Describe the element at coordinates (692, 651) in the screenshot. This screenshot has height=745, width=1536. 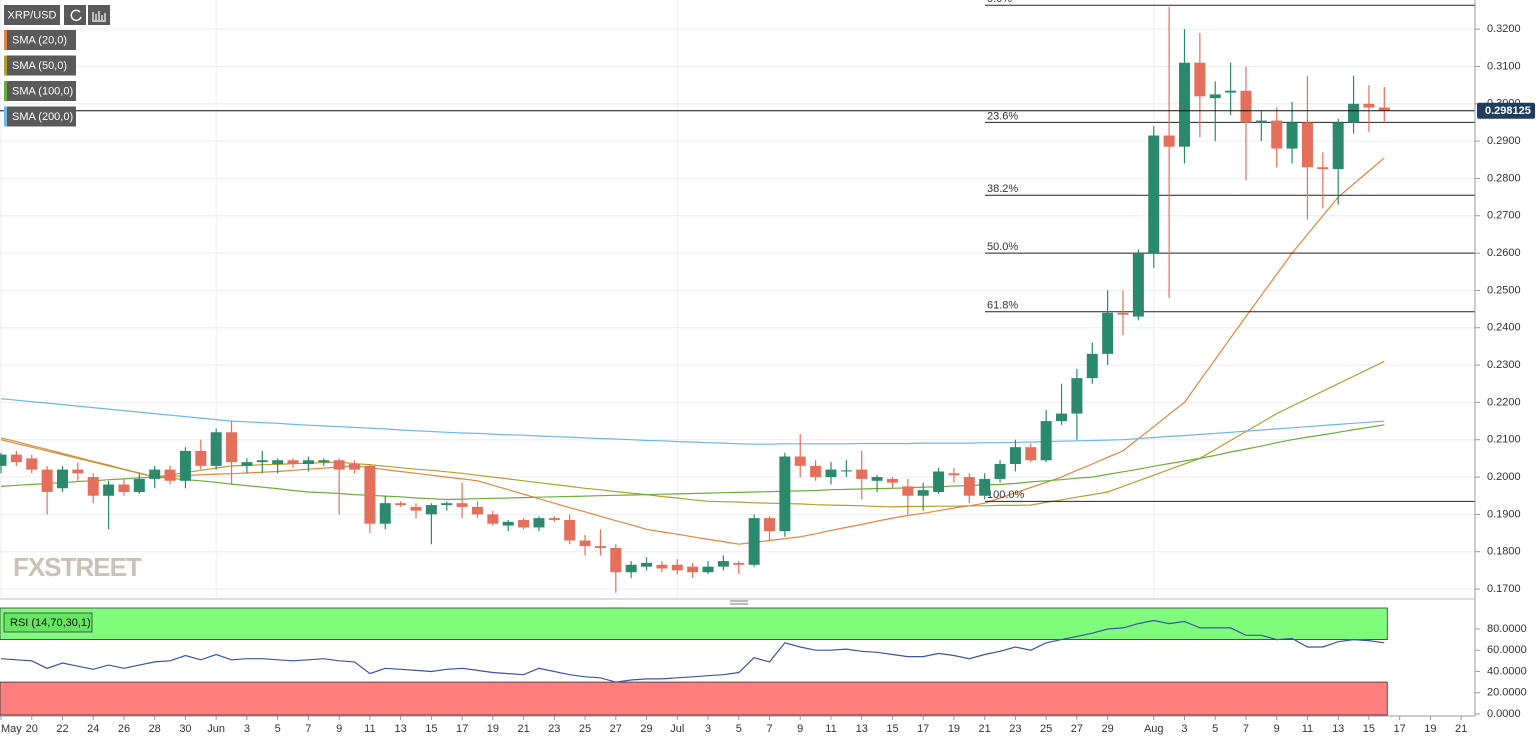
I see `rsi-line` at that location.